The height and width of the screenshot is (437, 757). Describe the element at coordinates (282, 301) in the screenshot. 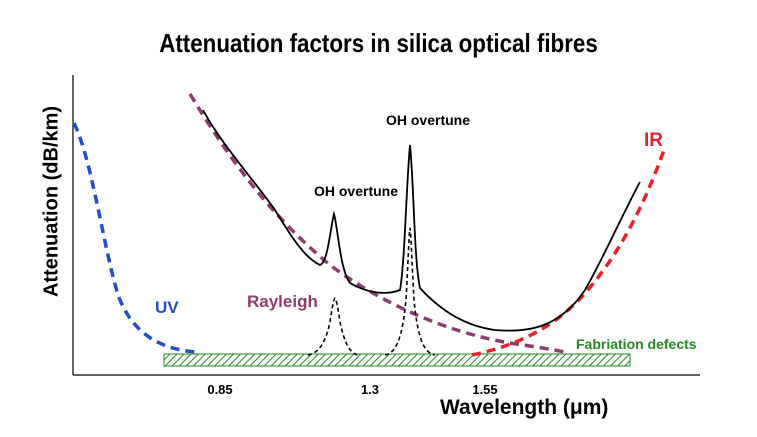

I see `rayleigh-label: Rayleigh` at that location.